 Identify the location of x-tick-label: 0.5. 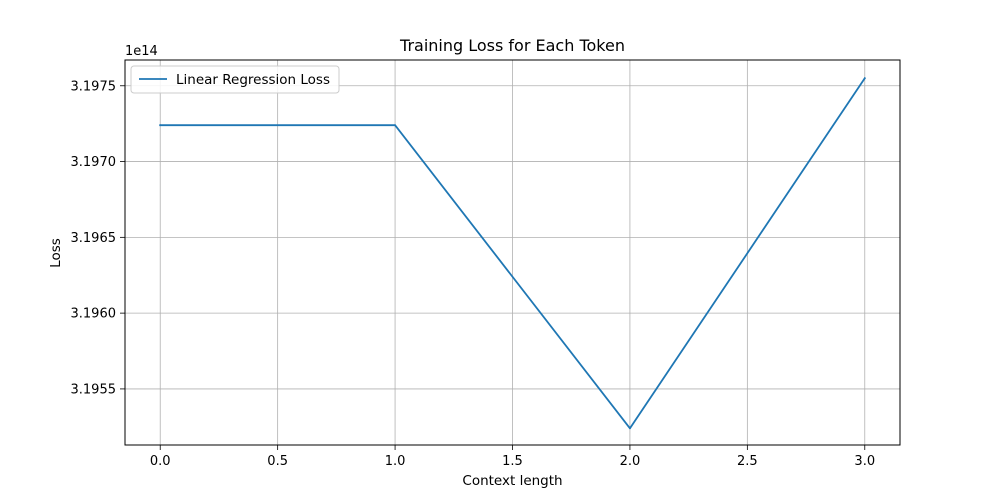
(277, 461).